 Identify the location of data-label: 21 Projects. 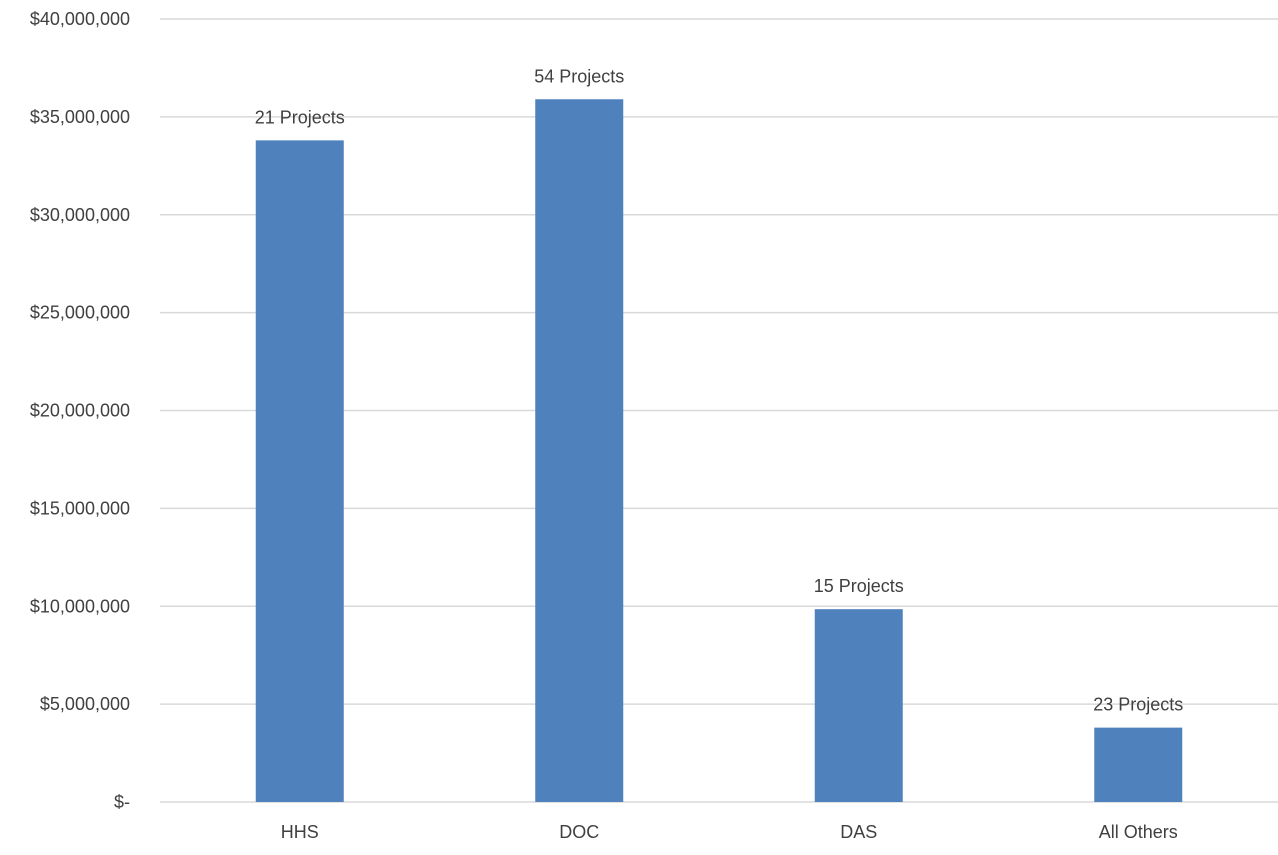
(300, 117).